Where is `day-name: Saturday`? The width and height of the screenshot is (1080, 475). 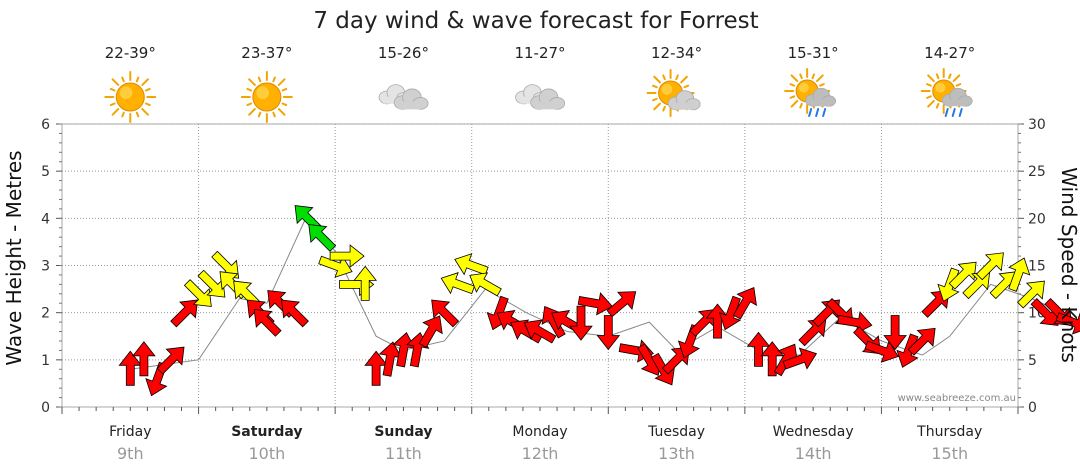
day-name: Saturday is located at coordinates (266, 432).